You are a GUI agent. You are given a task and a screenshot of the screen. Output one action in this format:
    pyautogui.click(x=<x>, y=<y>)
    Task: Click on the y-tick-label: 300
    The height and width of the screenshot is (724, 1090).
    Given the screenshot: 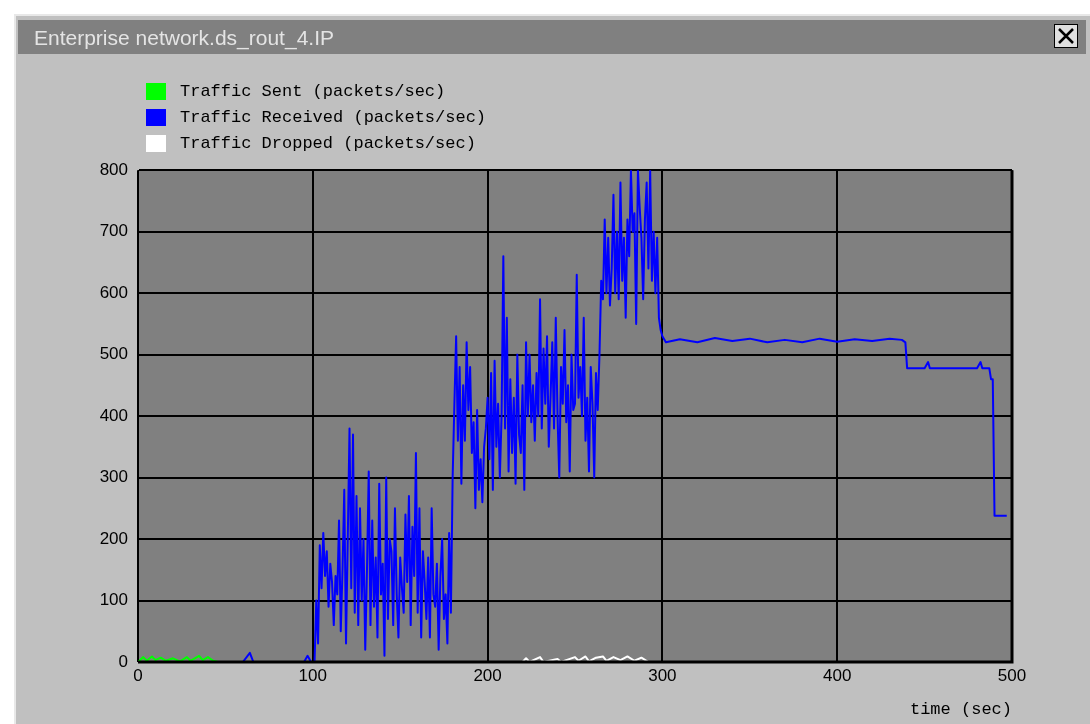 What is the action you would take?
    pyautogui.click(x=113, y=477)
    